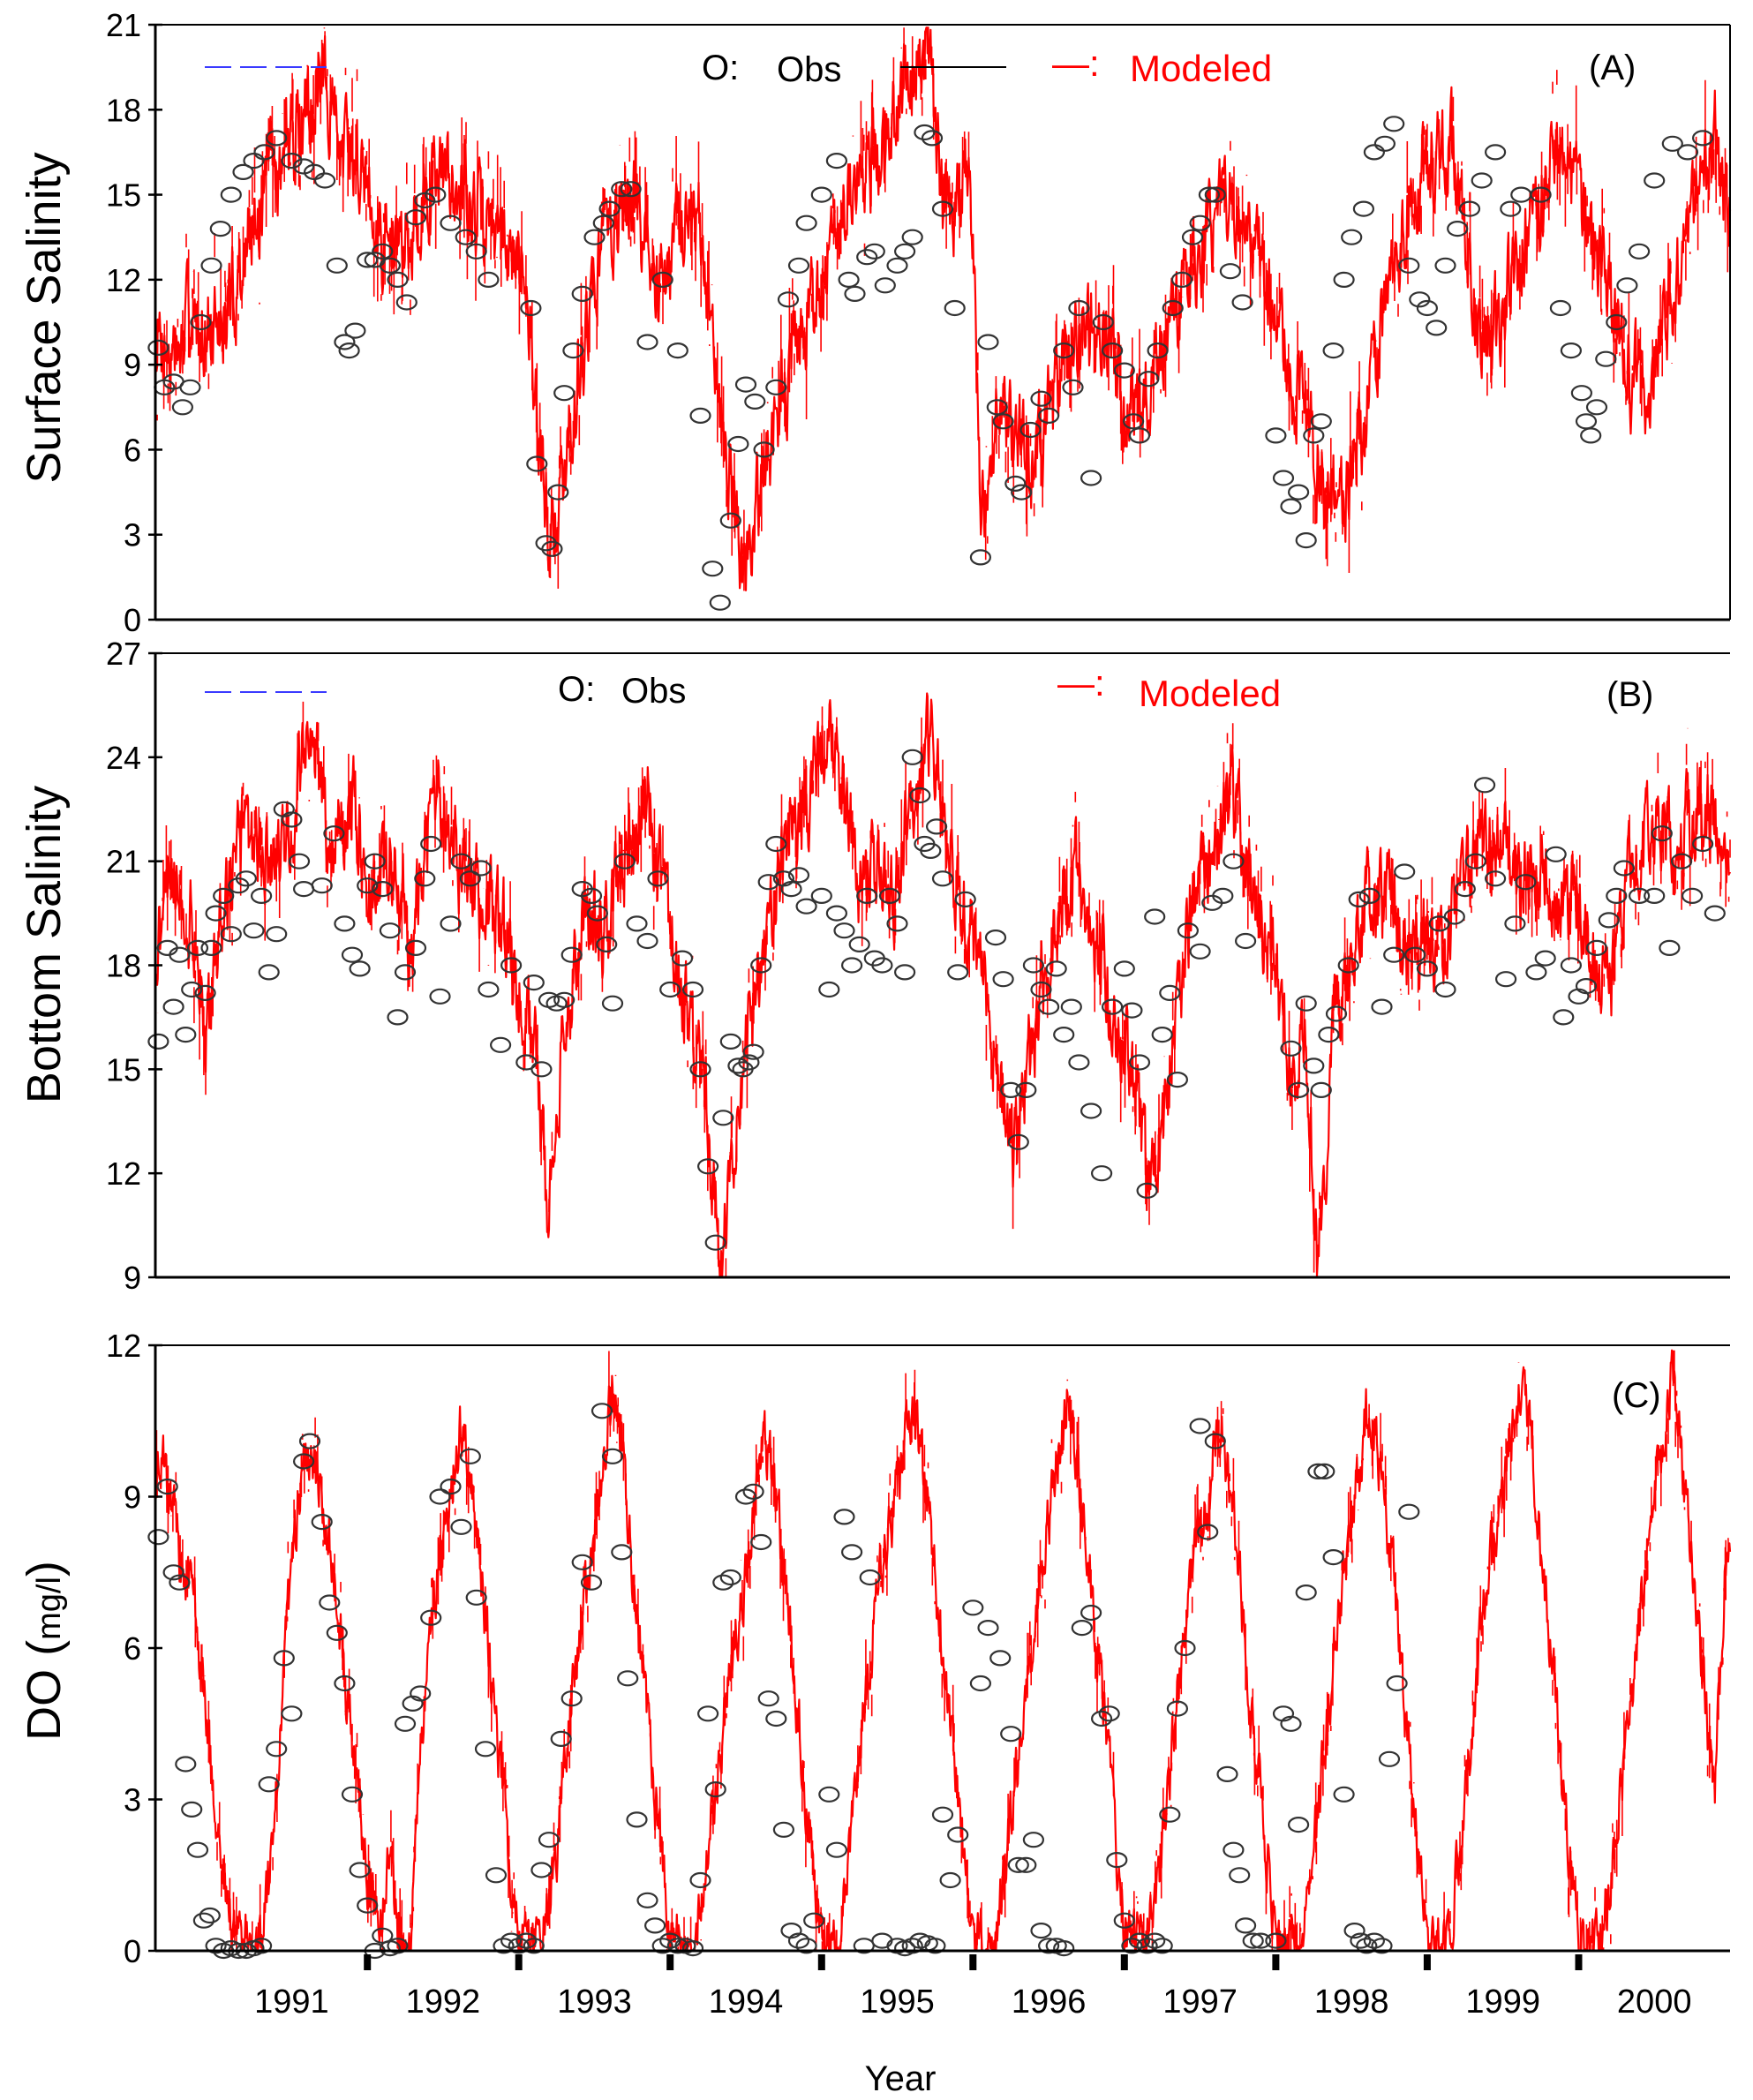 The image size is (1753, 2100). Describe the element at coordinates (1629, 694) in the screenshot. I see `panel-b-tag: (B)` at that location.